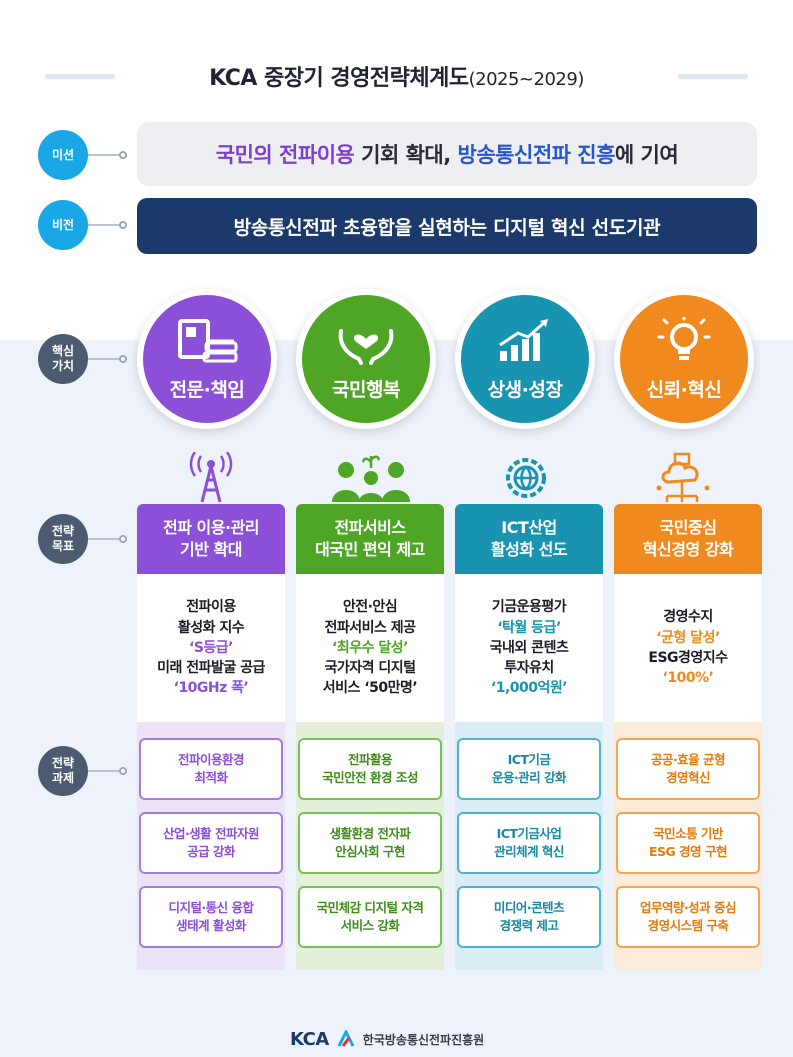 The image size is (793, 1057). I want to click on vision-connector-dot, so click(123, 225).